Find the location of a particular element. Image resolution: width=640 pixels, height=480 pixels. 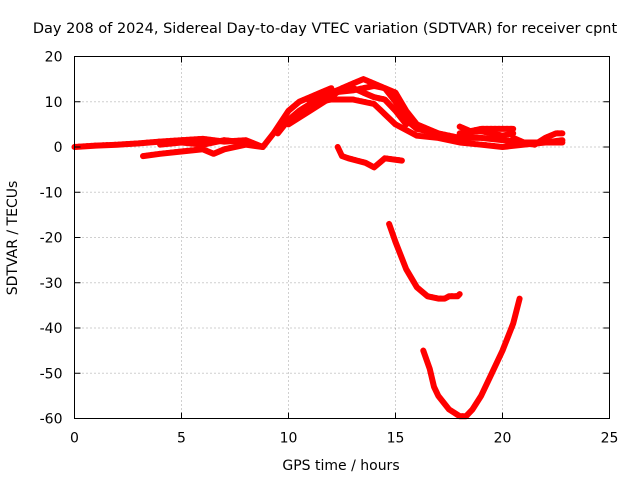

series-track-m is located at coordinates (471, 357).